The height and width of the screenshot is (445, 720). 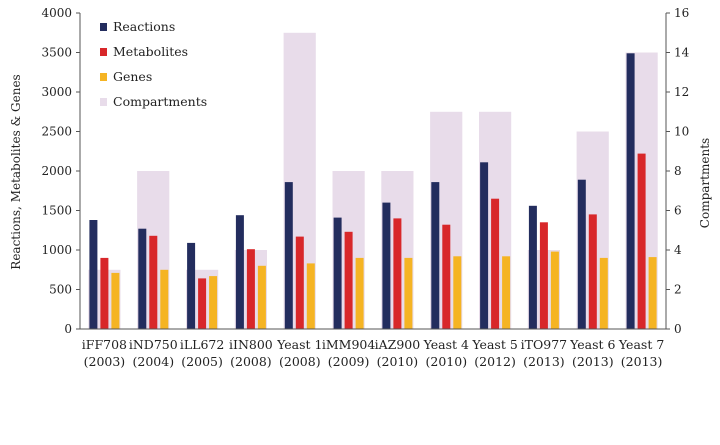 I want to click on bar-reactions-ill672, so click(x=191, y=285).